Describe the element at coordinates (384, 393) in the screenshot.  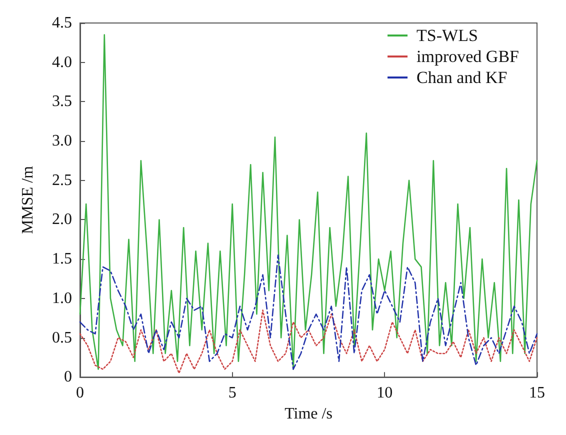
I see `x-tick-label: 10` at that location.